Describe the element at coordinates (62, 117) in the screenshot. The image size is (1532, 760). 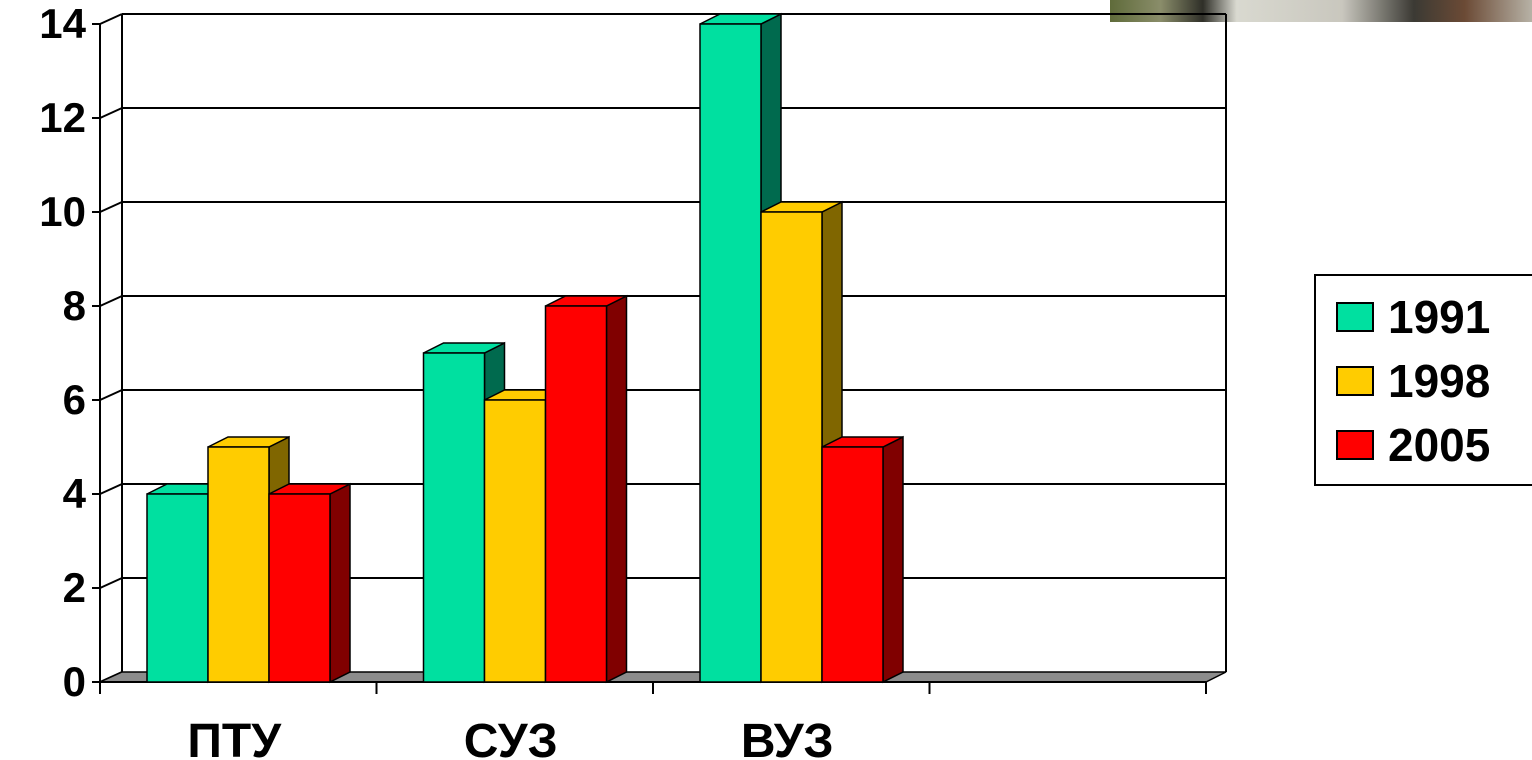
I see `y-tick-label-12: 12` at that location.